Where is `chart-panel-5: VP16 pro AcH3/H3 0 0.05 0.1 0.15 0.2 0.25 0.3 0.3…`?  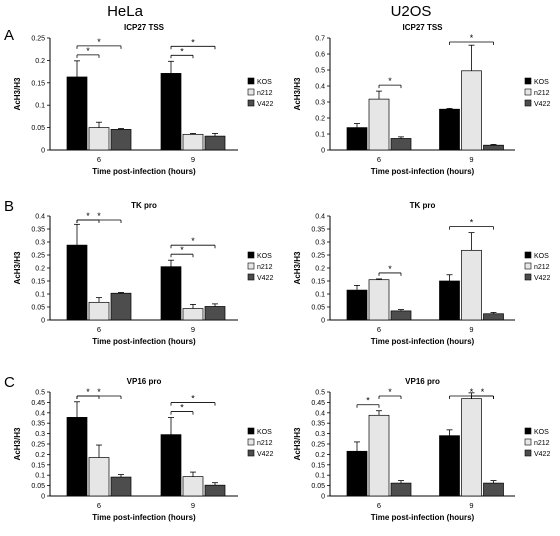
chart-panel-5: VP16 pro AcH3/H3 0 0.05 0.1 0.15 0.2 0.25 0.3 0.3… is located at coordinates (421, 449).